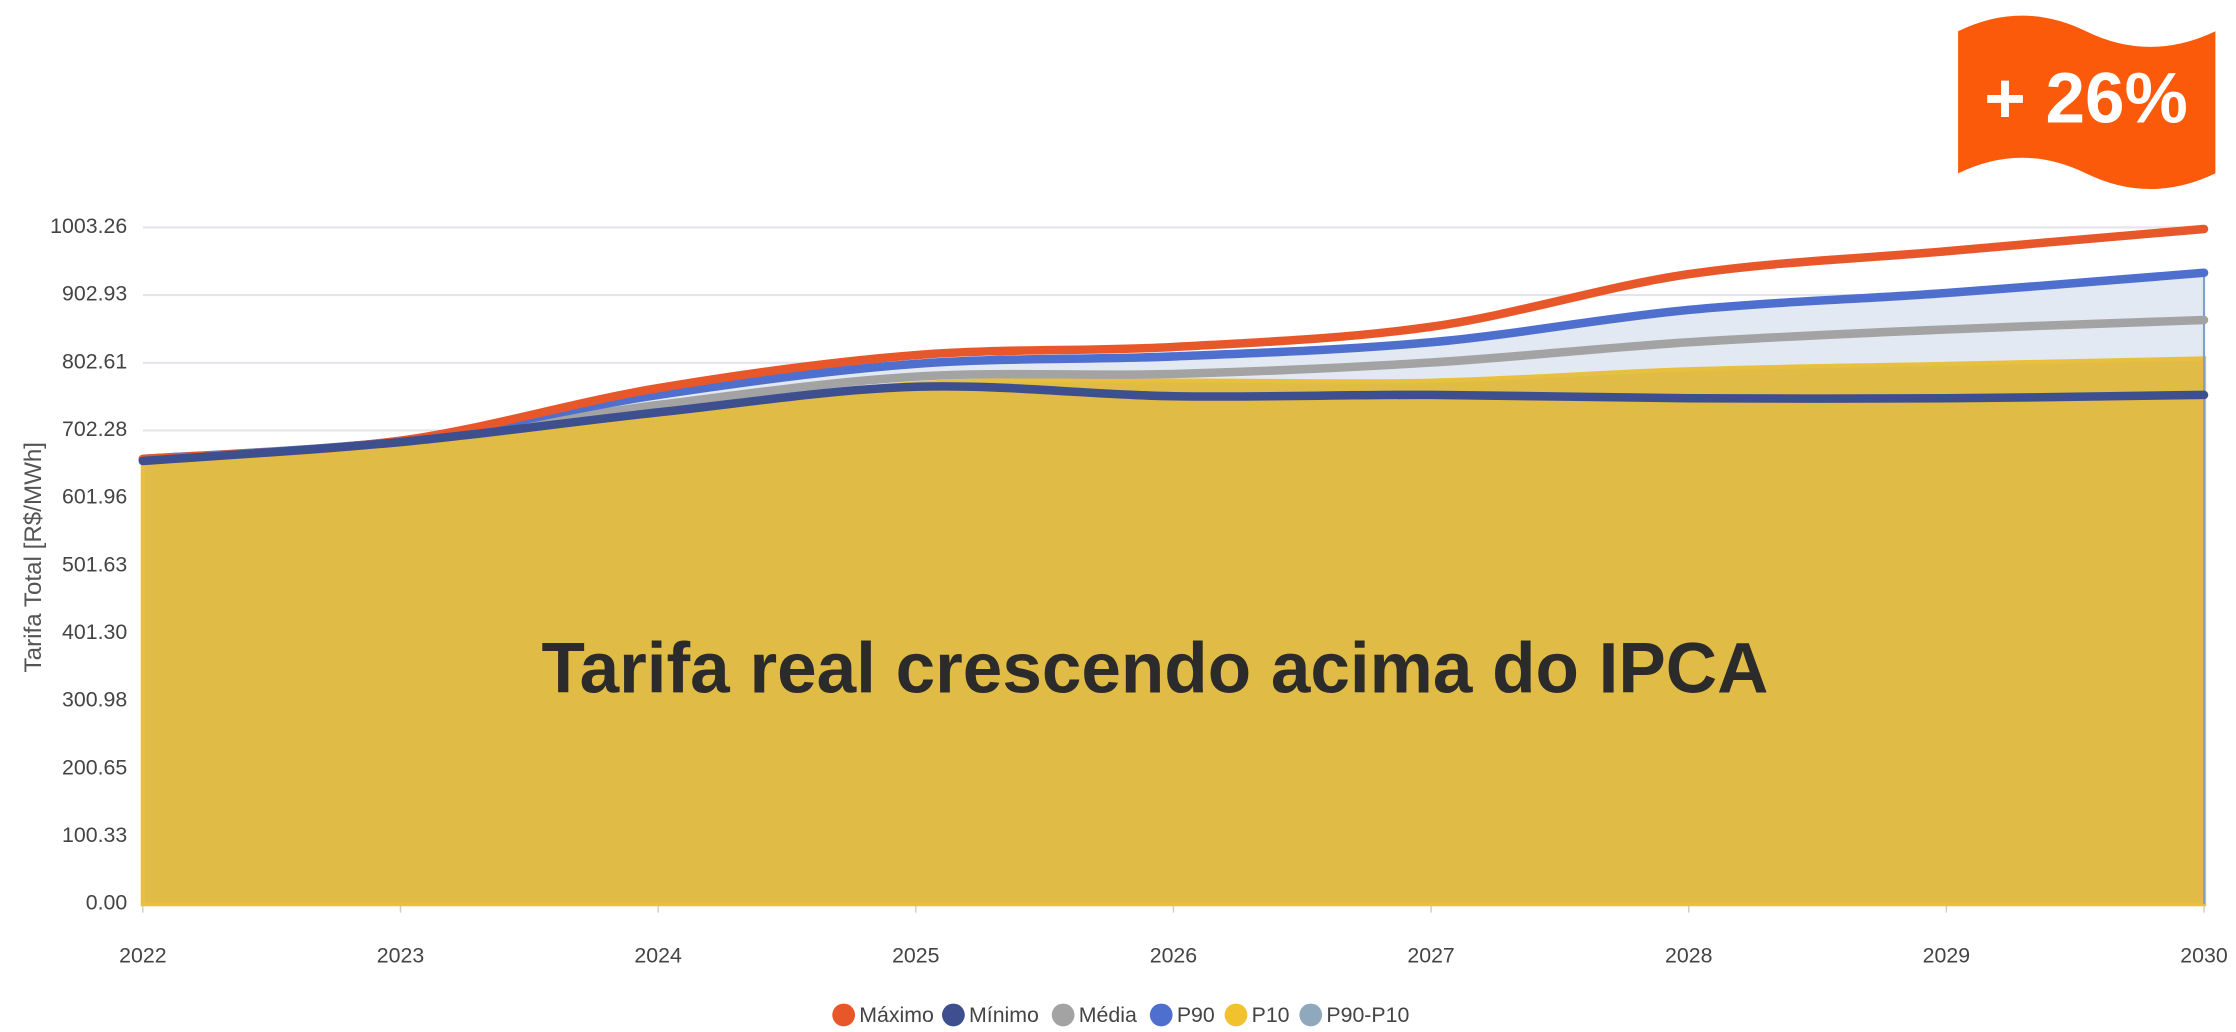  Describe the element at coordinates (94, 294) in the screenshot. I see `y-tick-label: 902.93` at that location.